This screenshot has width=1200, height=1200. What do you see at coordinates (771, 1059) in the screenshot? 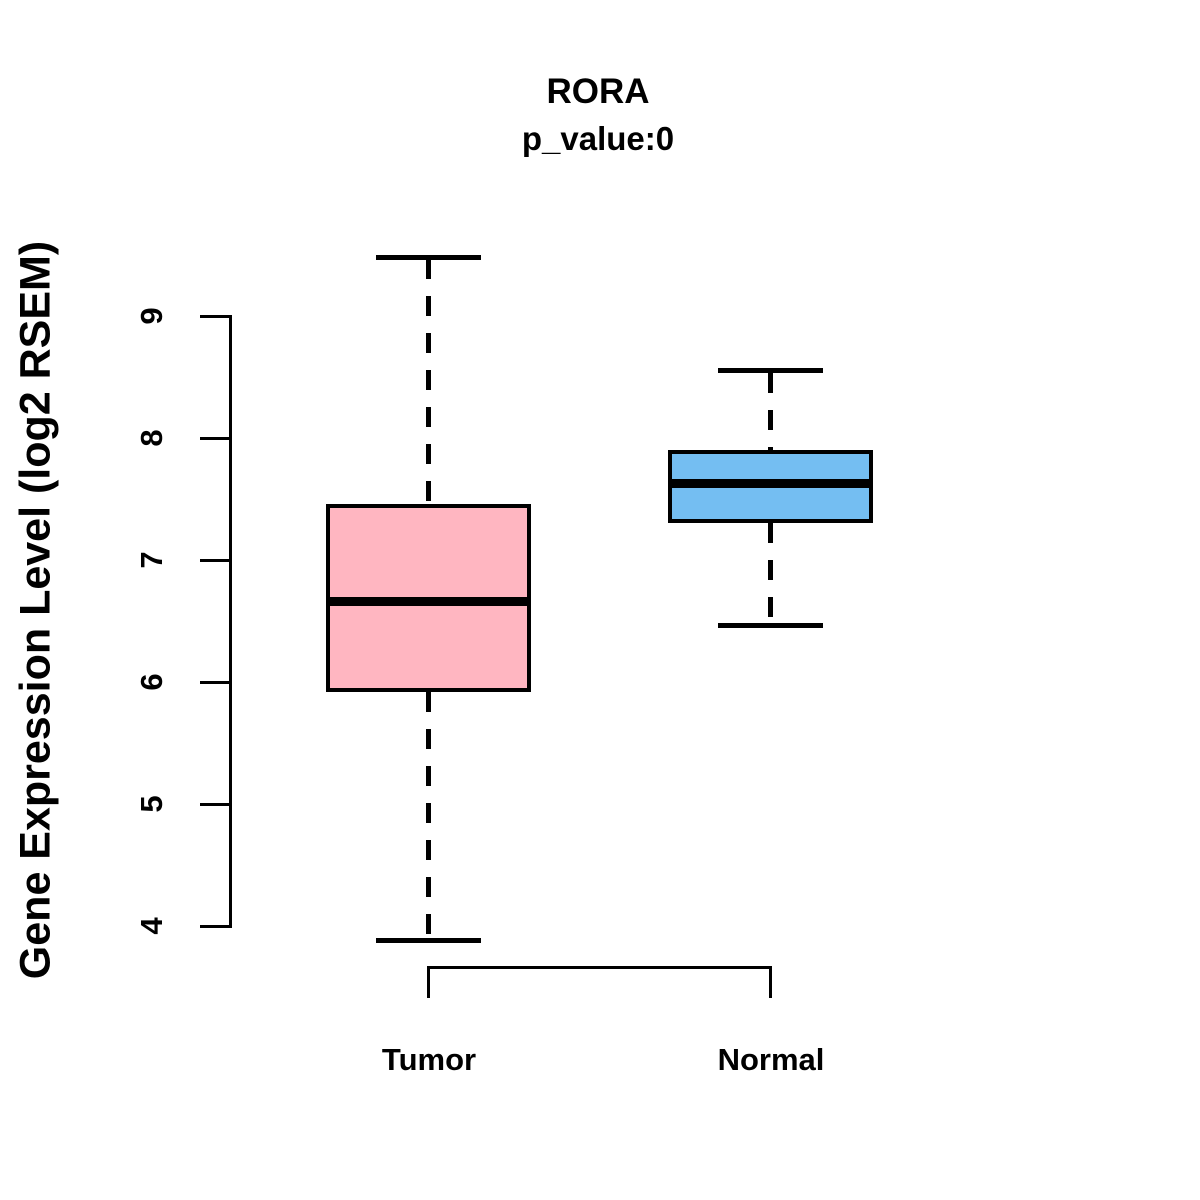
I see `x-axis-label-normal: Normal` at bounding box center [771, 1059].